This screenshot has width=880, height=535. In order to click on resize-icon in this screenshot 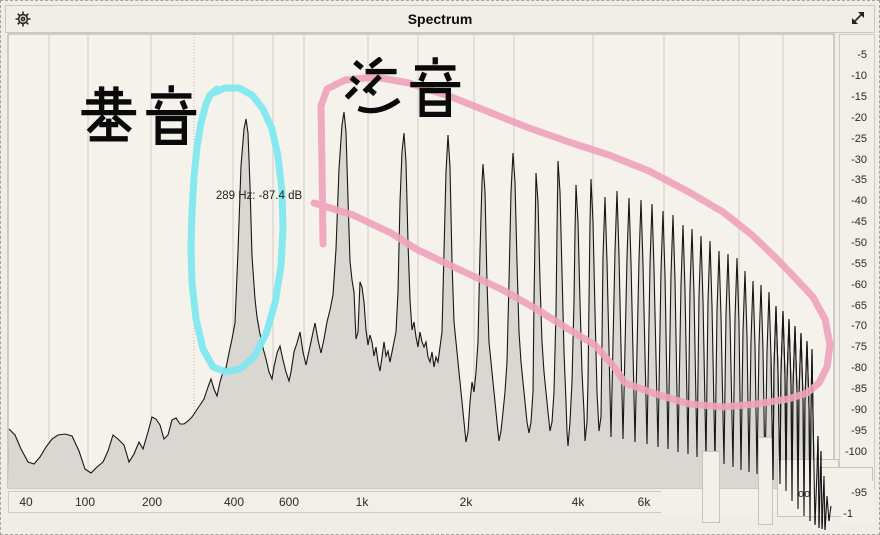, I will do `click(858, 18)`.